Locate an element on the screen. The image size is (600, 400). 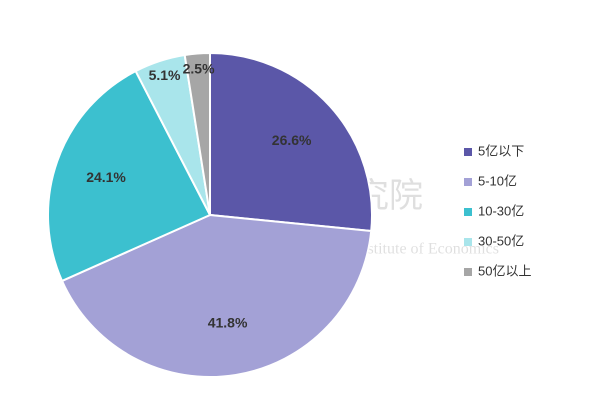
data-label: 24.1% is located at coordinates (106, 177).